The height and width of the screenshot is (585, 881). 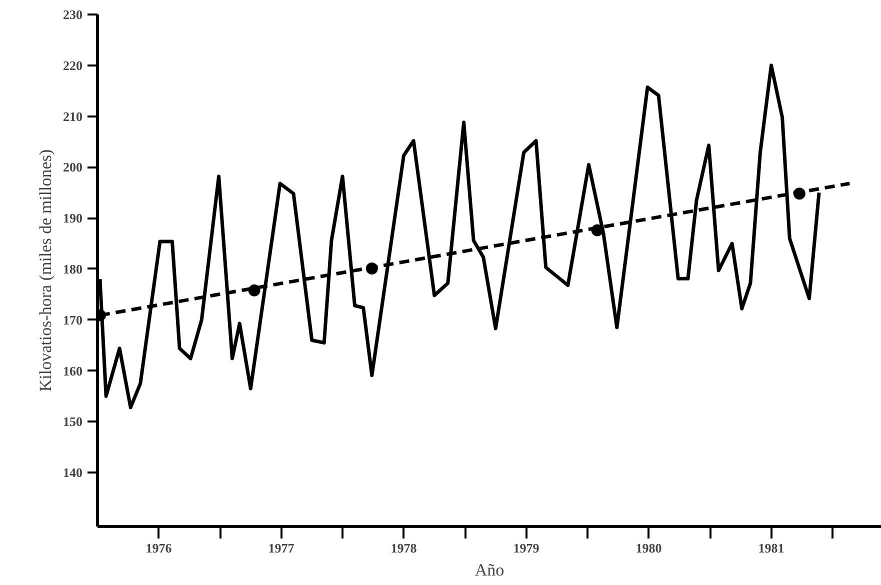 I want to click on x-tick-label: 1976, so click(x=159, y=548).